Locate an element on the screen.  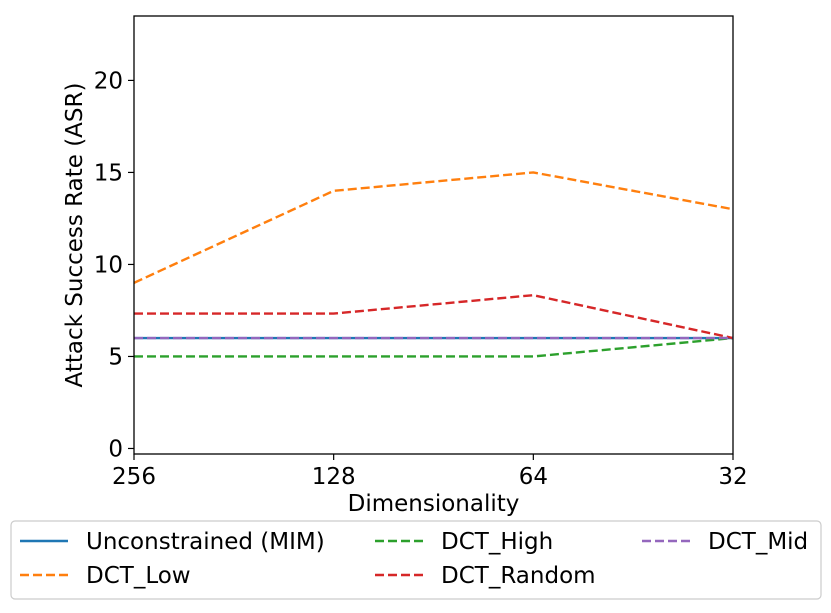
y-tick-label: 5 is located at coordinates (115, 357).